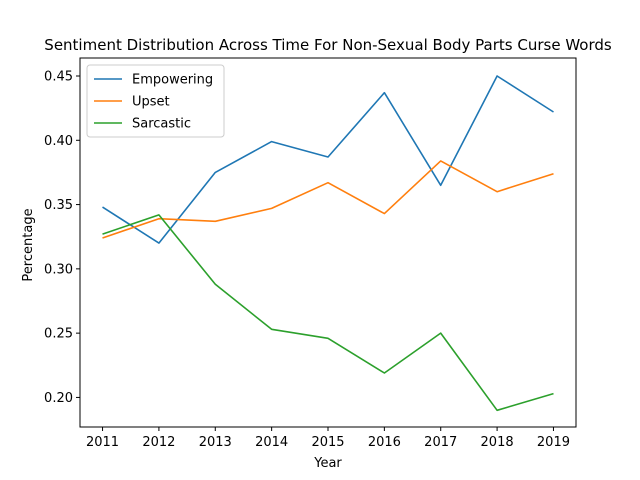  What do you see at coordinates (327, 442) in the screenshot?
I see `x-tick-label: 2015` at bounding box center [327, 442].